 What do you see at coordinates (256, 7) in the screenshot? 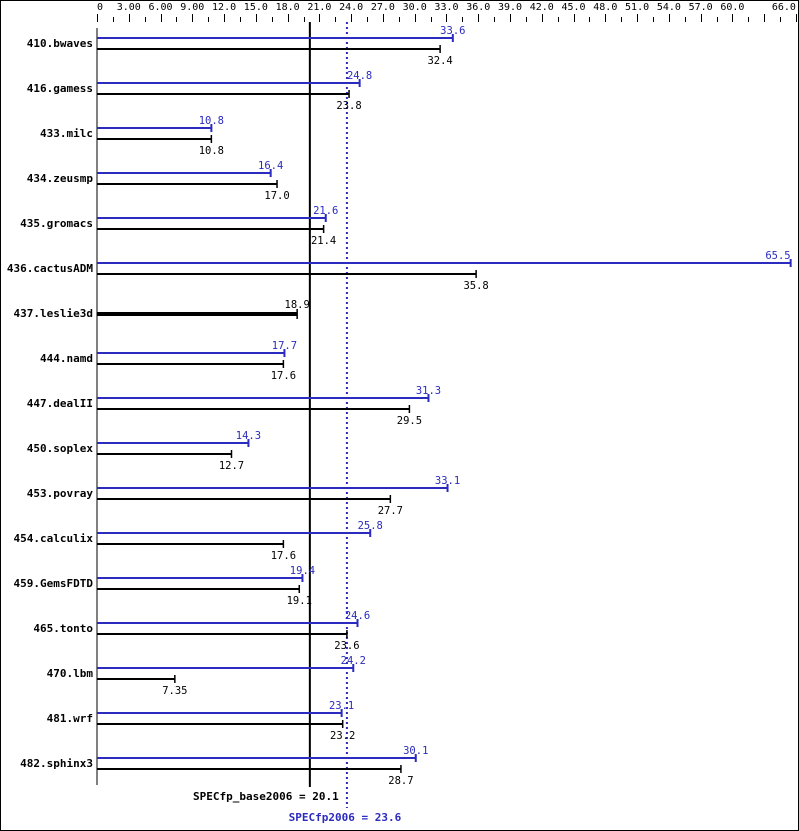
I see `tick-label: 15.0` at bounding box center [256, 7].